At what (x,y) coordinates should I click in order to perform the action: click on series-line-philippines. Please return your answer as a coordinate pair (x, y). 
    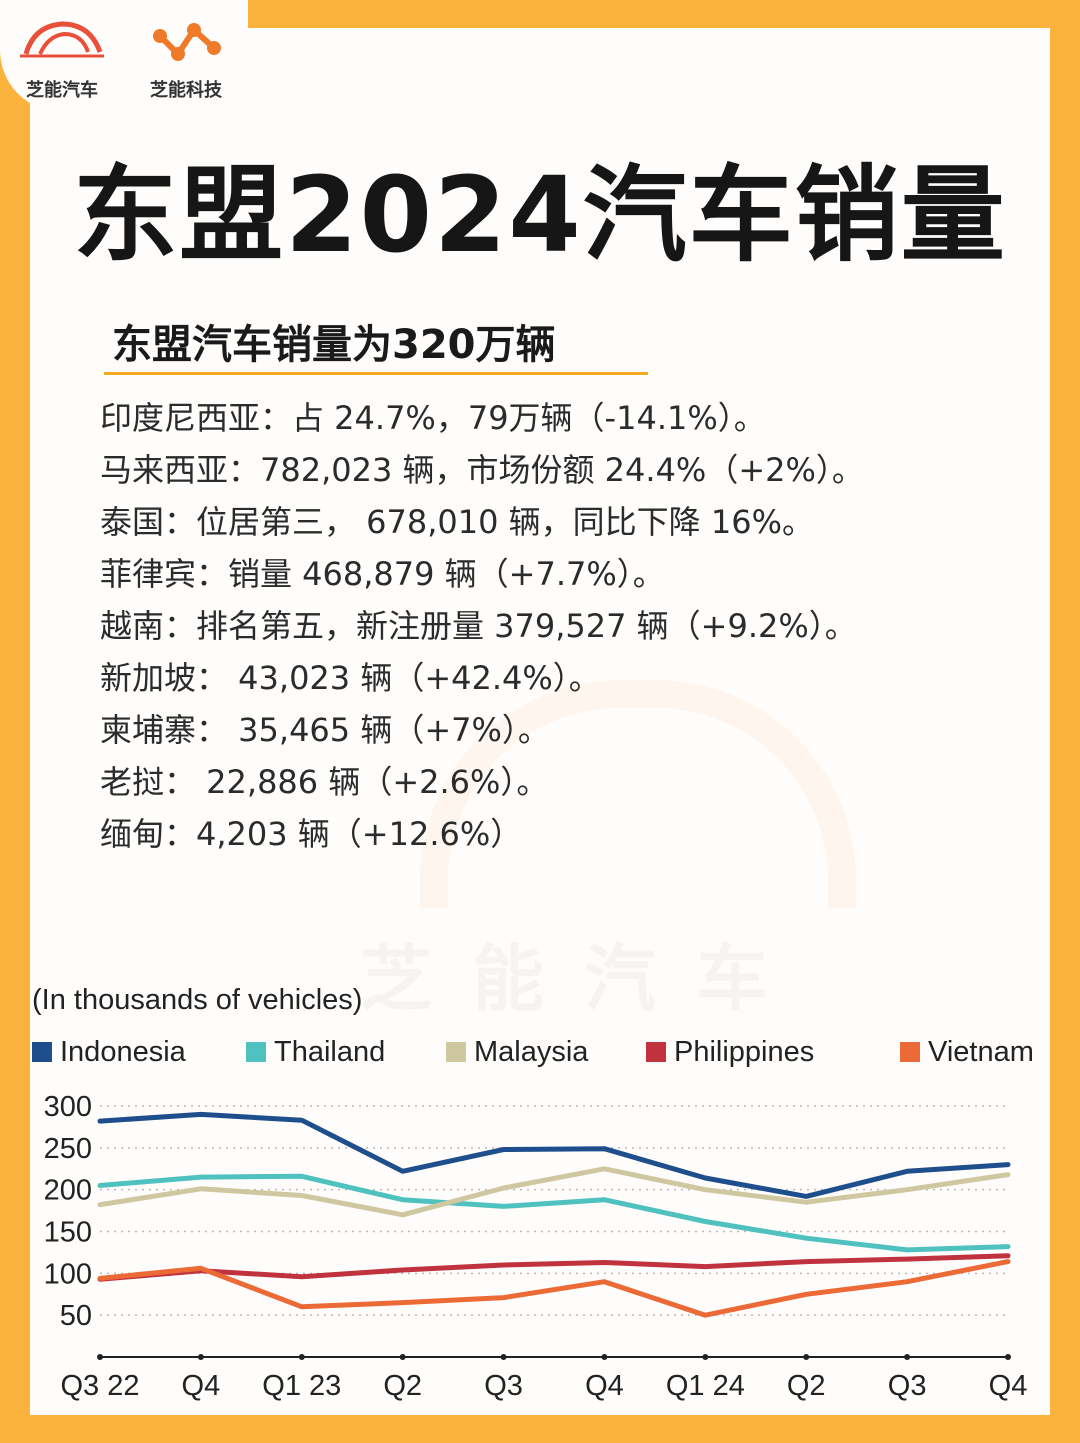
    Looking at the image, I should click on (554, 1267).